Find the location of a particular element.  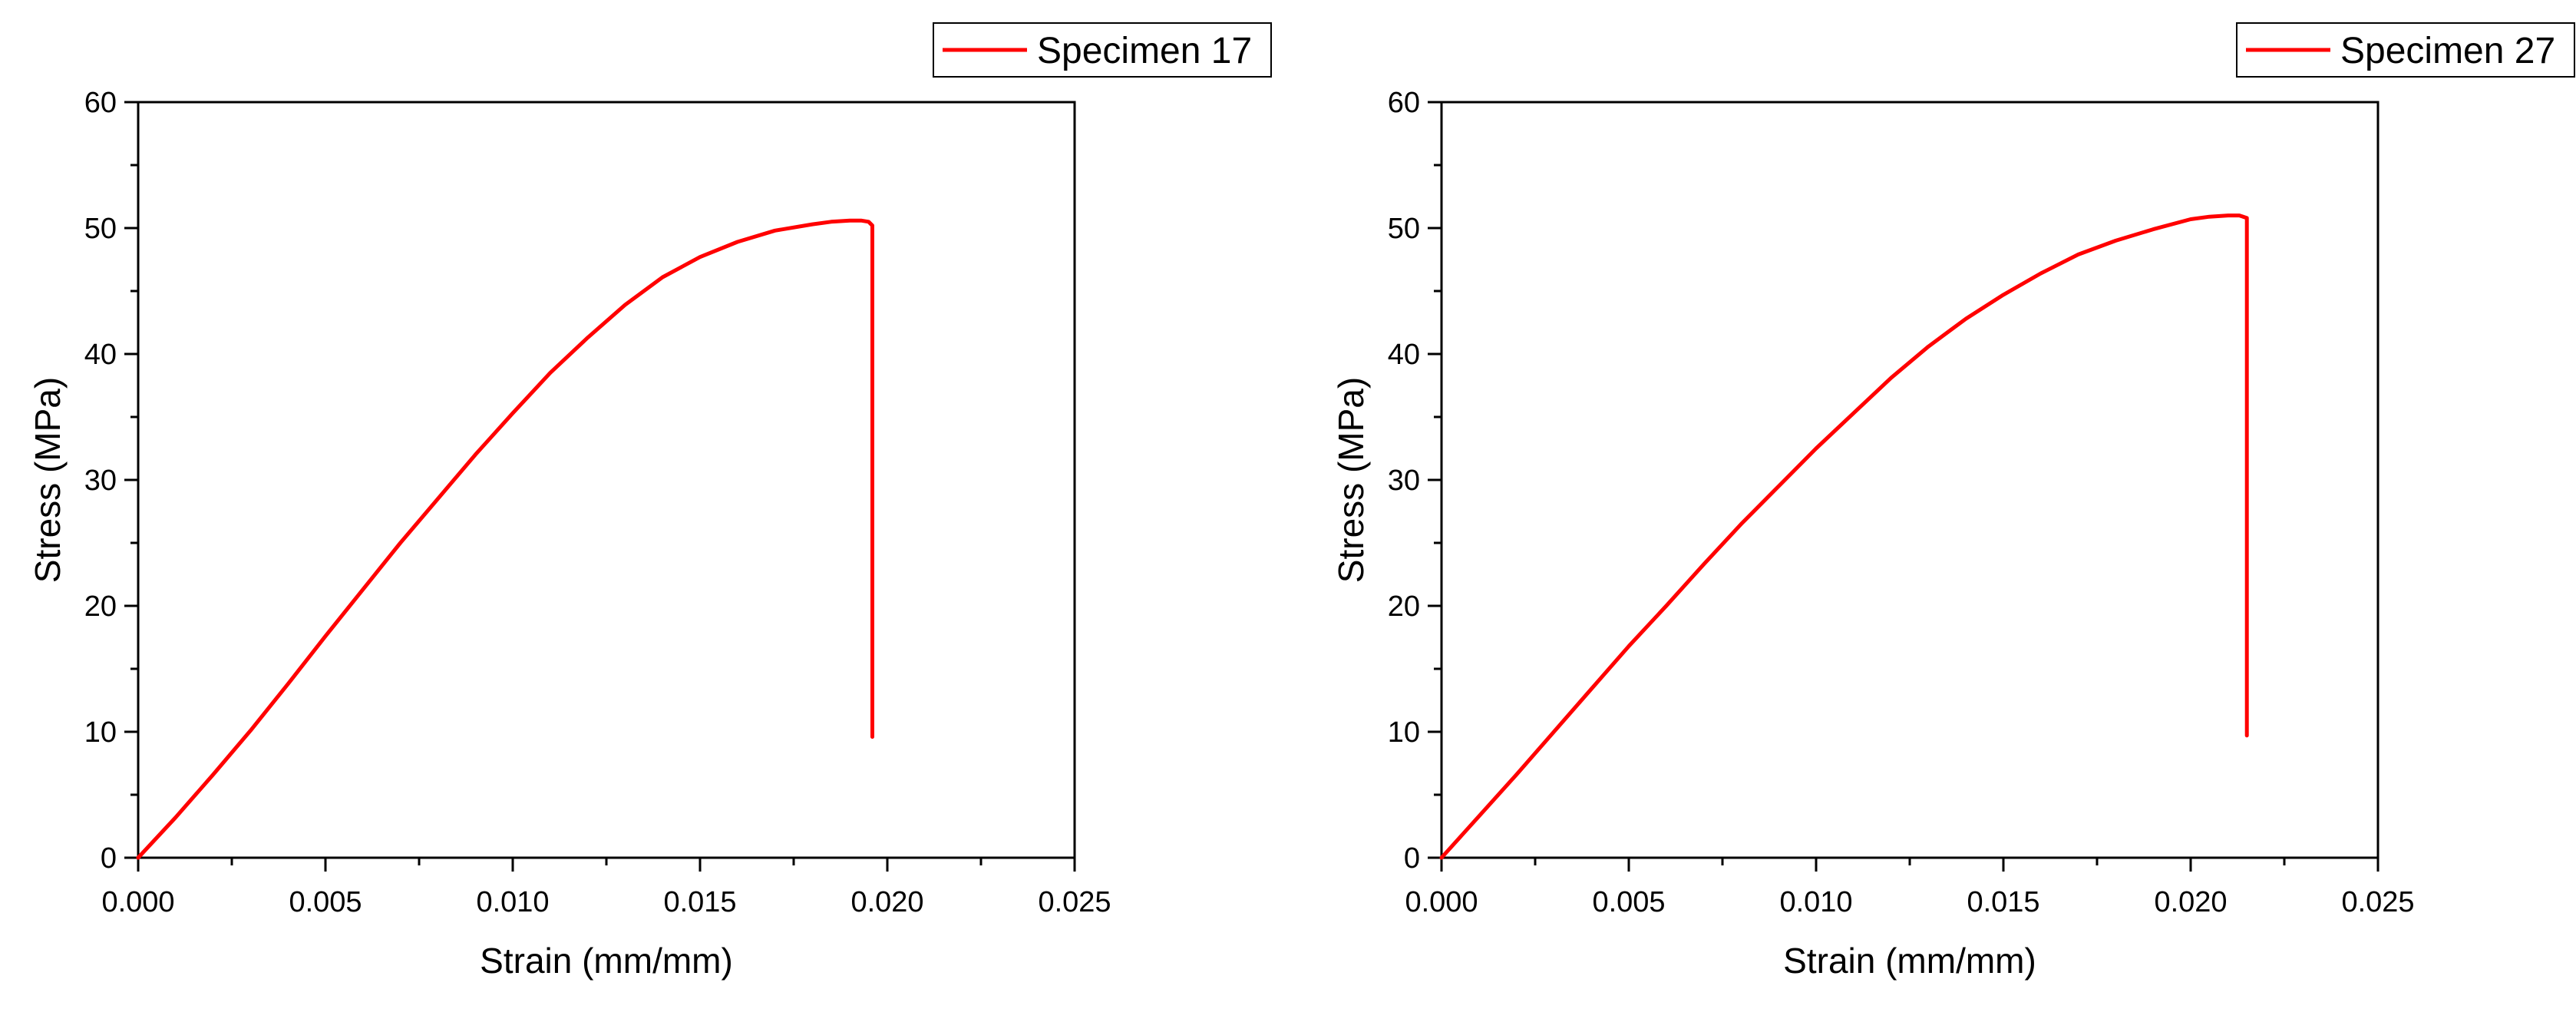

legend: Specimen 17 is located at coordinates (1102, 50).